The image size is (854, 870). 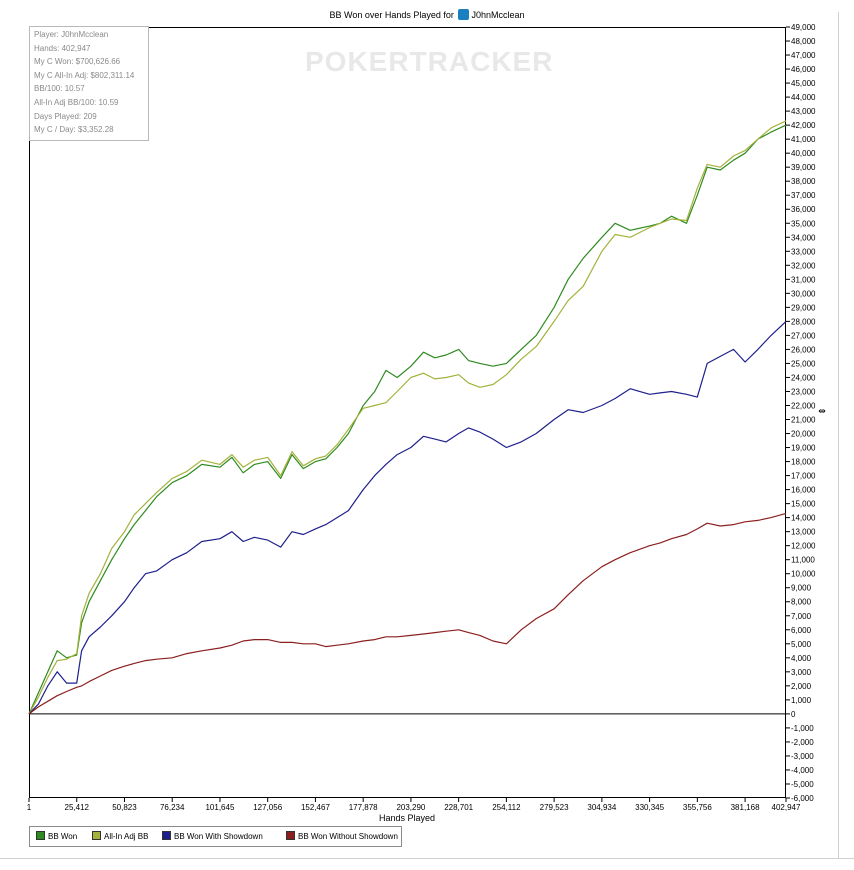 I want to click on y-tick-label: 41,000, so click(x=803, y=139).